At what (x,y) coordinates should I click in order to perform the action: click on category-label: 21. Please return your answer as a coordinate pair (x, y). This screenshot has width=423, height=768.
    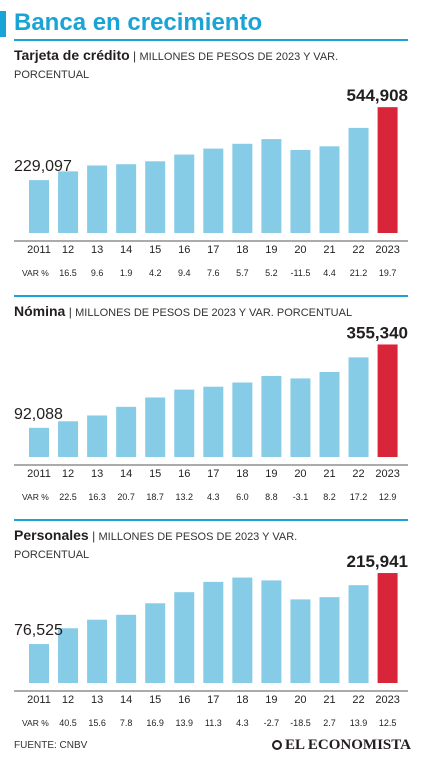
    Looking at the image, I should click on (329, 250).